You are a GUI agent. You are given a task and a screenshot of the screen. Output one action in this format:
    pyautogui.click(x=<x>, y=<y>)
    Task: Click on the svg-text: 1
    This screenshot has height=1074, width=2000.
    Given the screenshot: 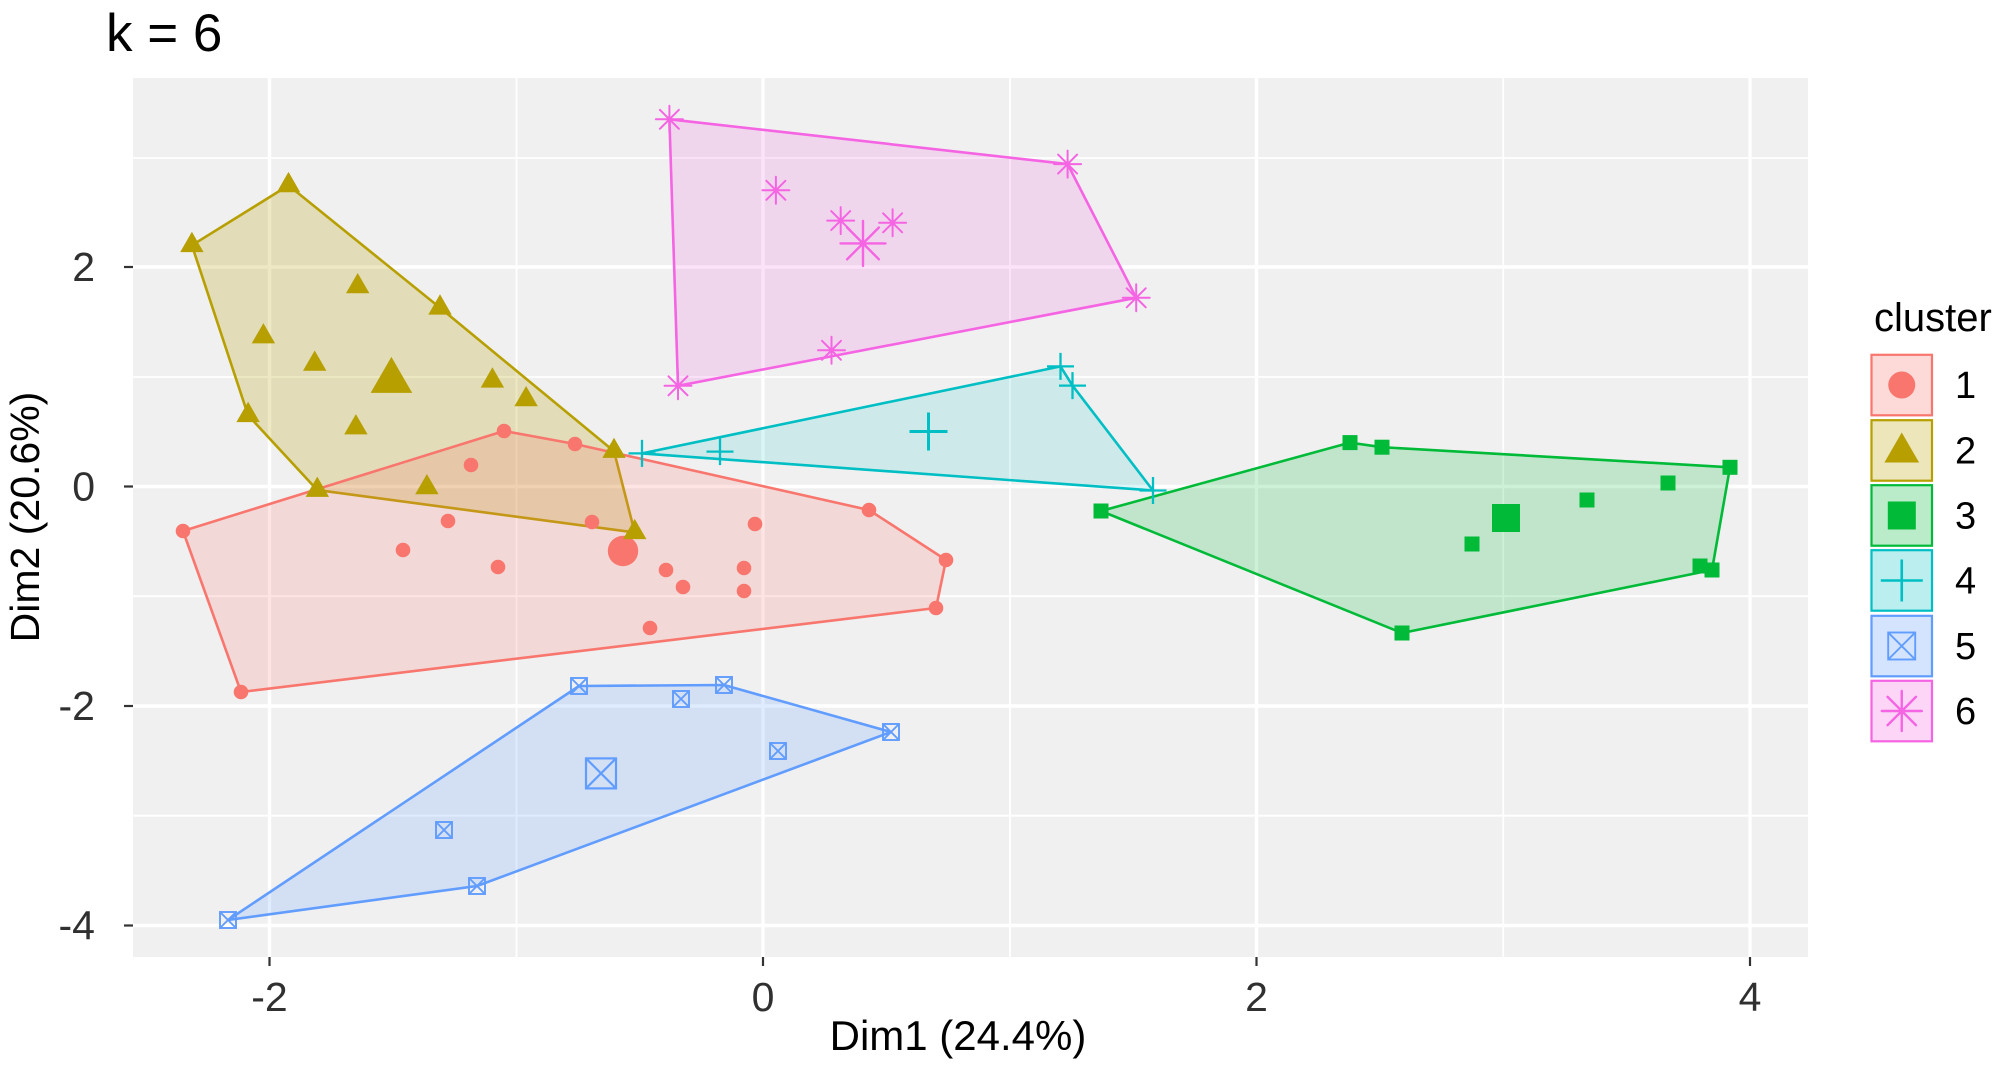 What is the action you would take?
    pyautogui.click(x=1965, y=386)
    